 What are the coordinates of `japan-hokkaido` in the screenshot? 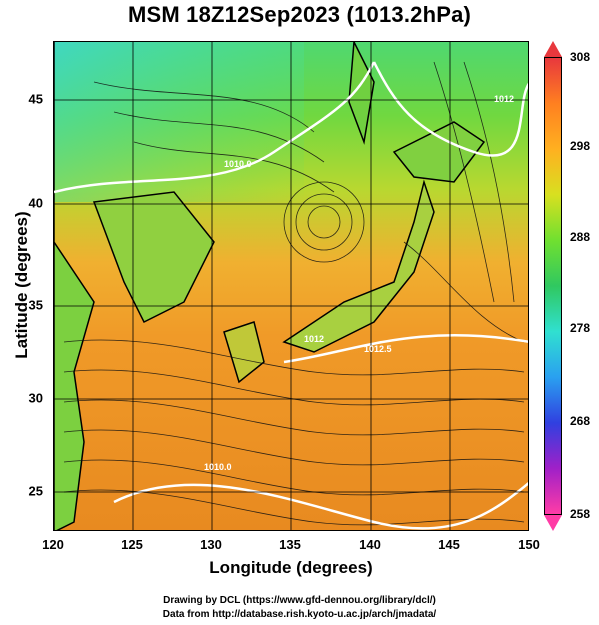 It's located at (439, 152).